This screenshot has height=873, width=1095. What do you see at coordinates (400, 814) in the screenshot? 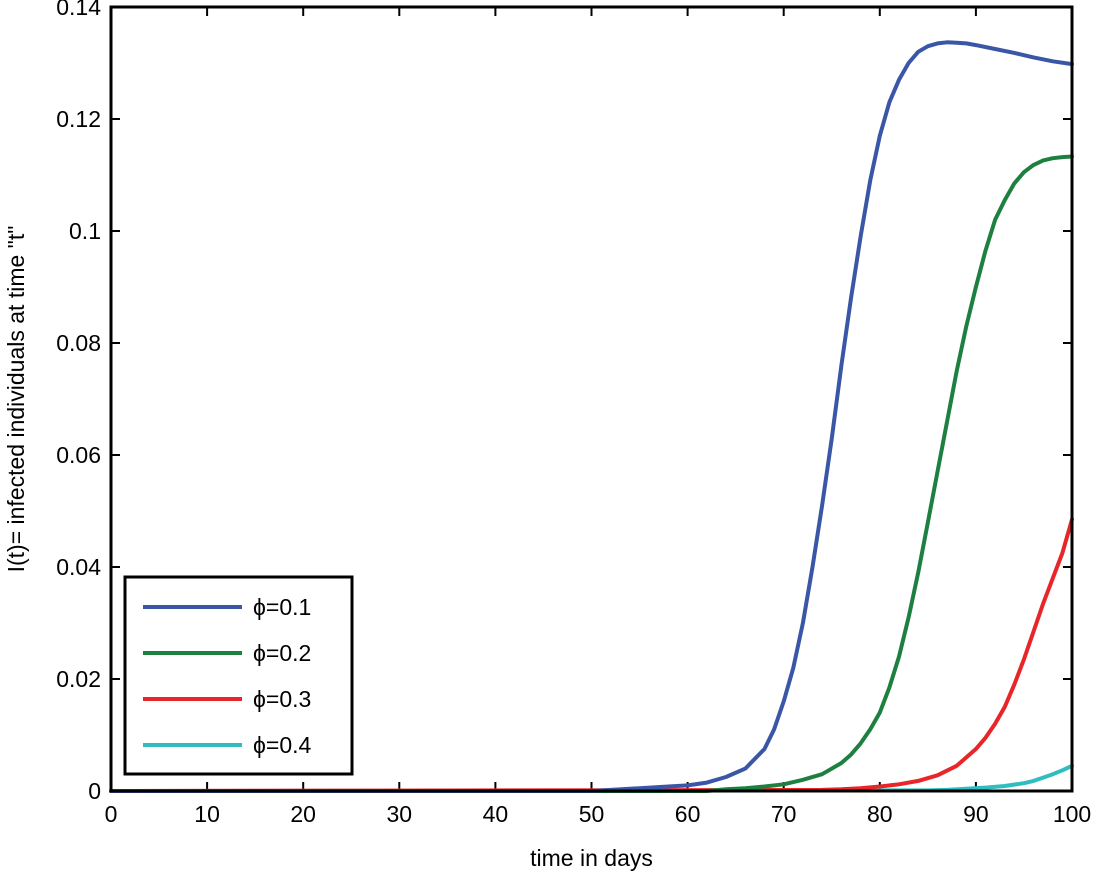
I see `x-tick-label: 30` at bounding box center [400, 814].